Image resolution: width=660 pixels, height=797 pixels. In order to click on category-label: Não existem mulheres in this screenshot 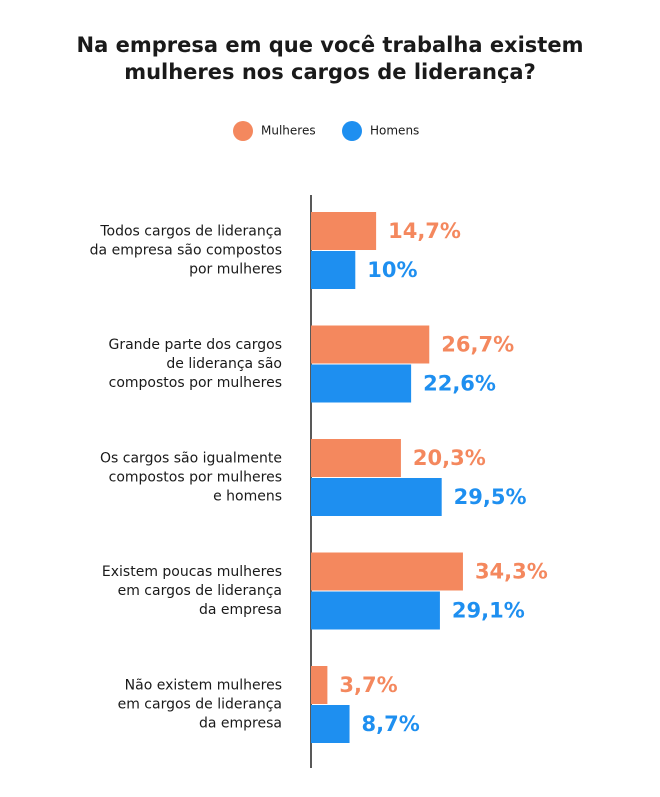, I will do `click(203, 686)`.